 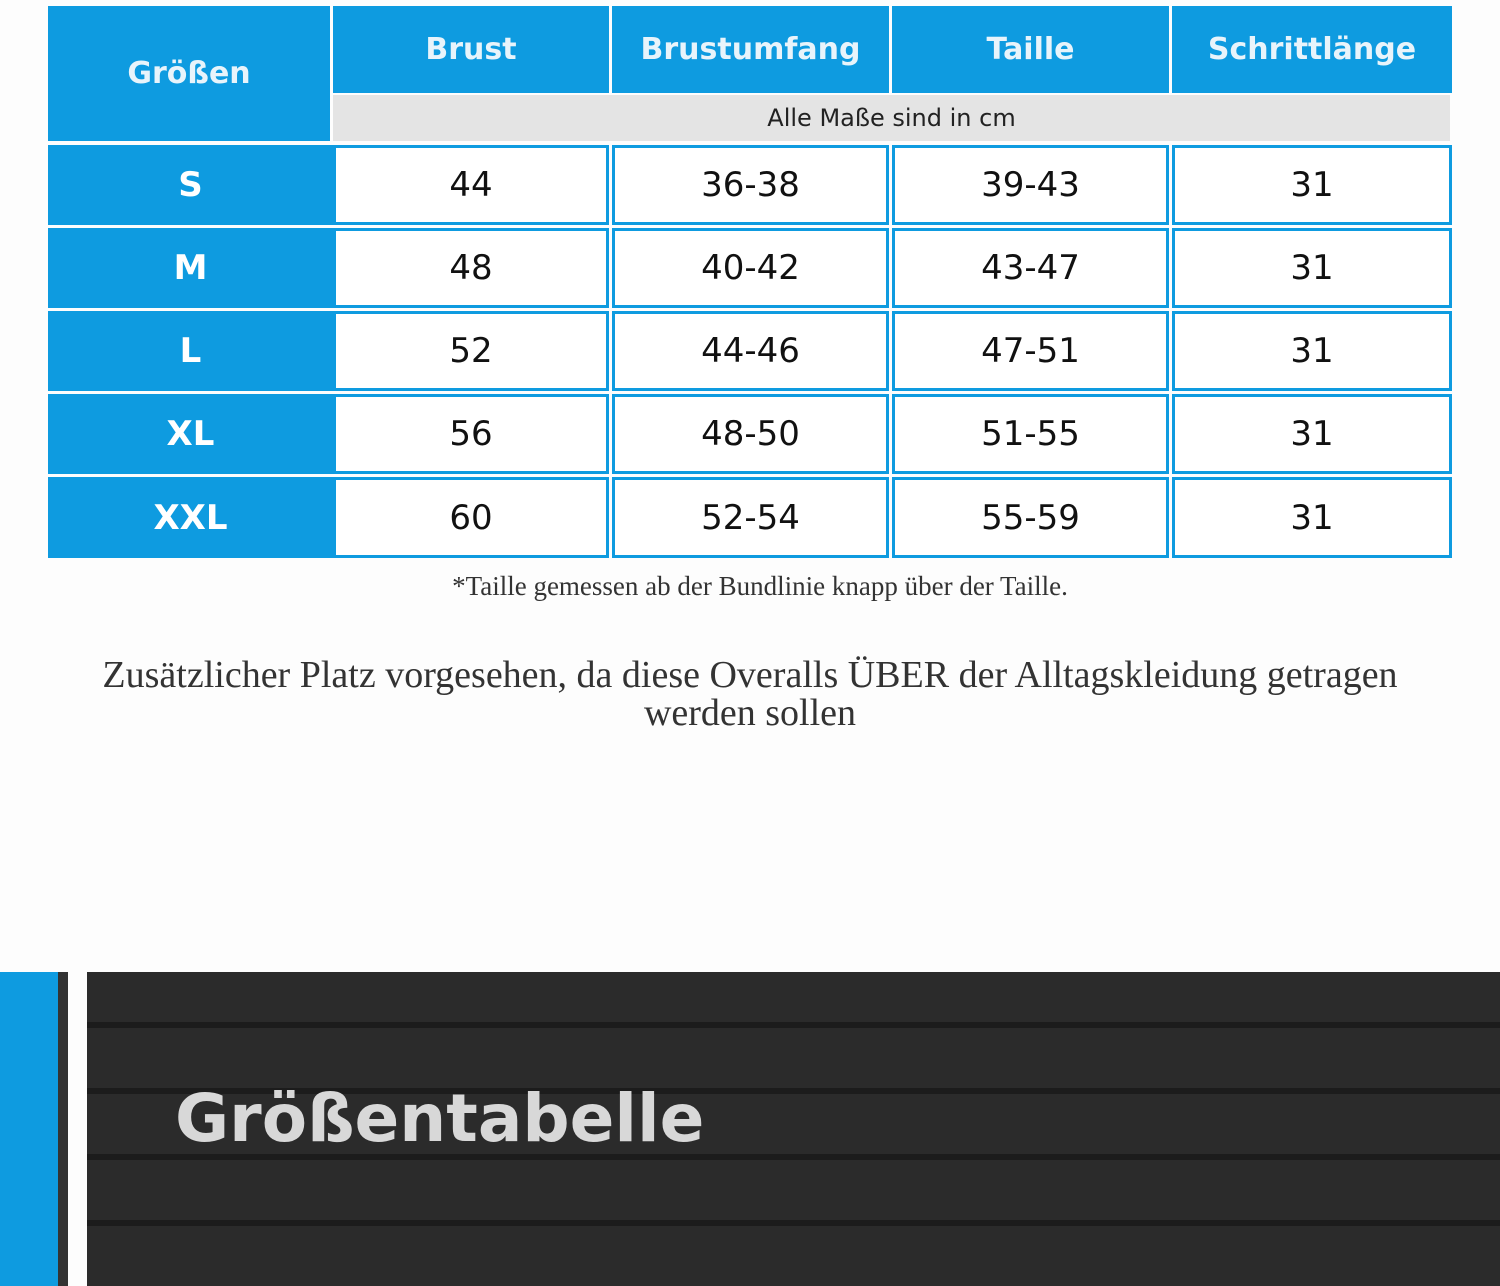 What do you see at coordinates (1312, 49) in the screenshot?
I see `column-header: Schrittlänge` at bounding box center [1312, 49].